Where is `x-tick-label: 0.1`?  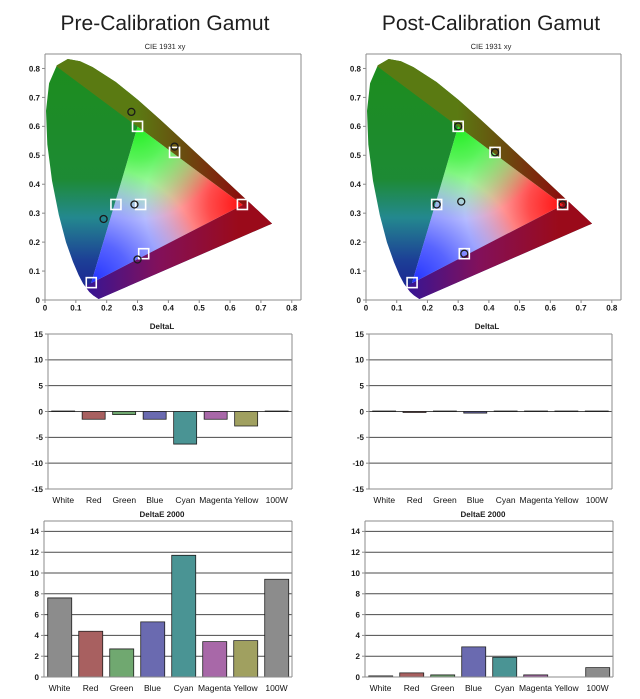
x-tick-label: 0.1 is located at coordinates (76, 308).